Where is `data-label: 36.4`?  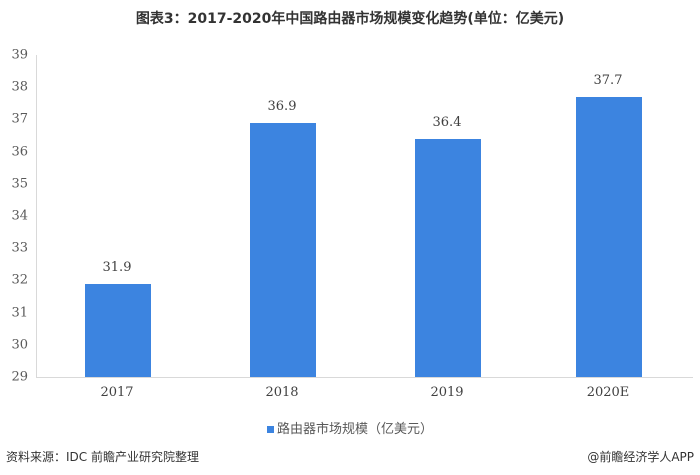 data-label: 36.4 is located at coordinates (447, 122).